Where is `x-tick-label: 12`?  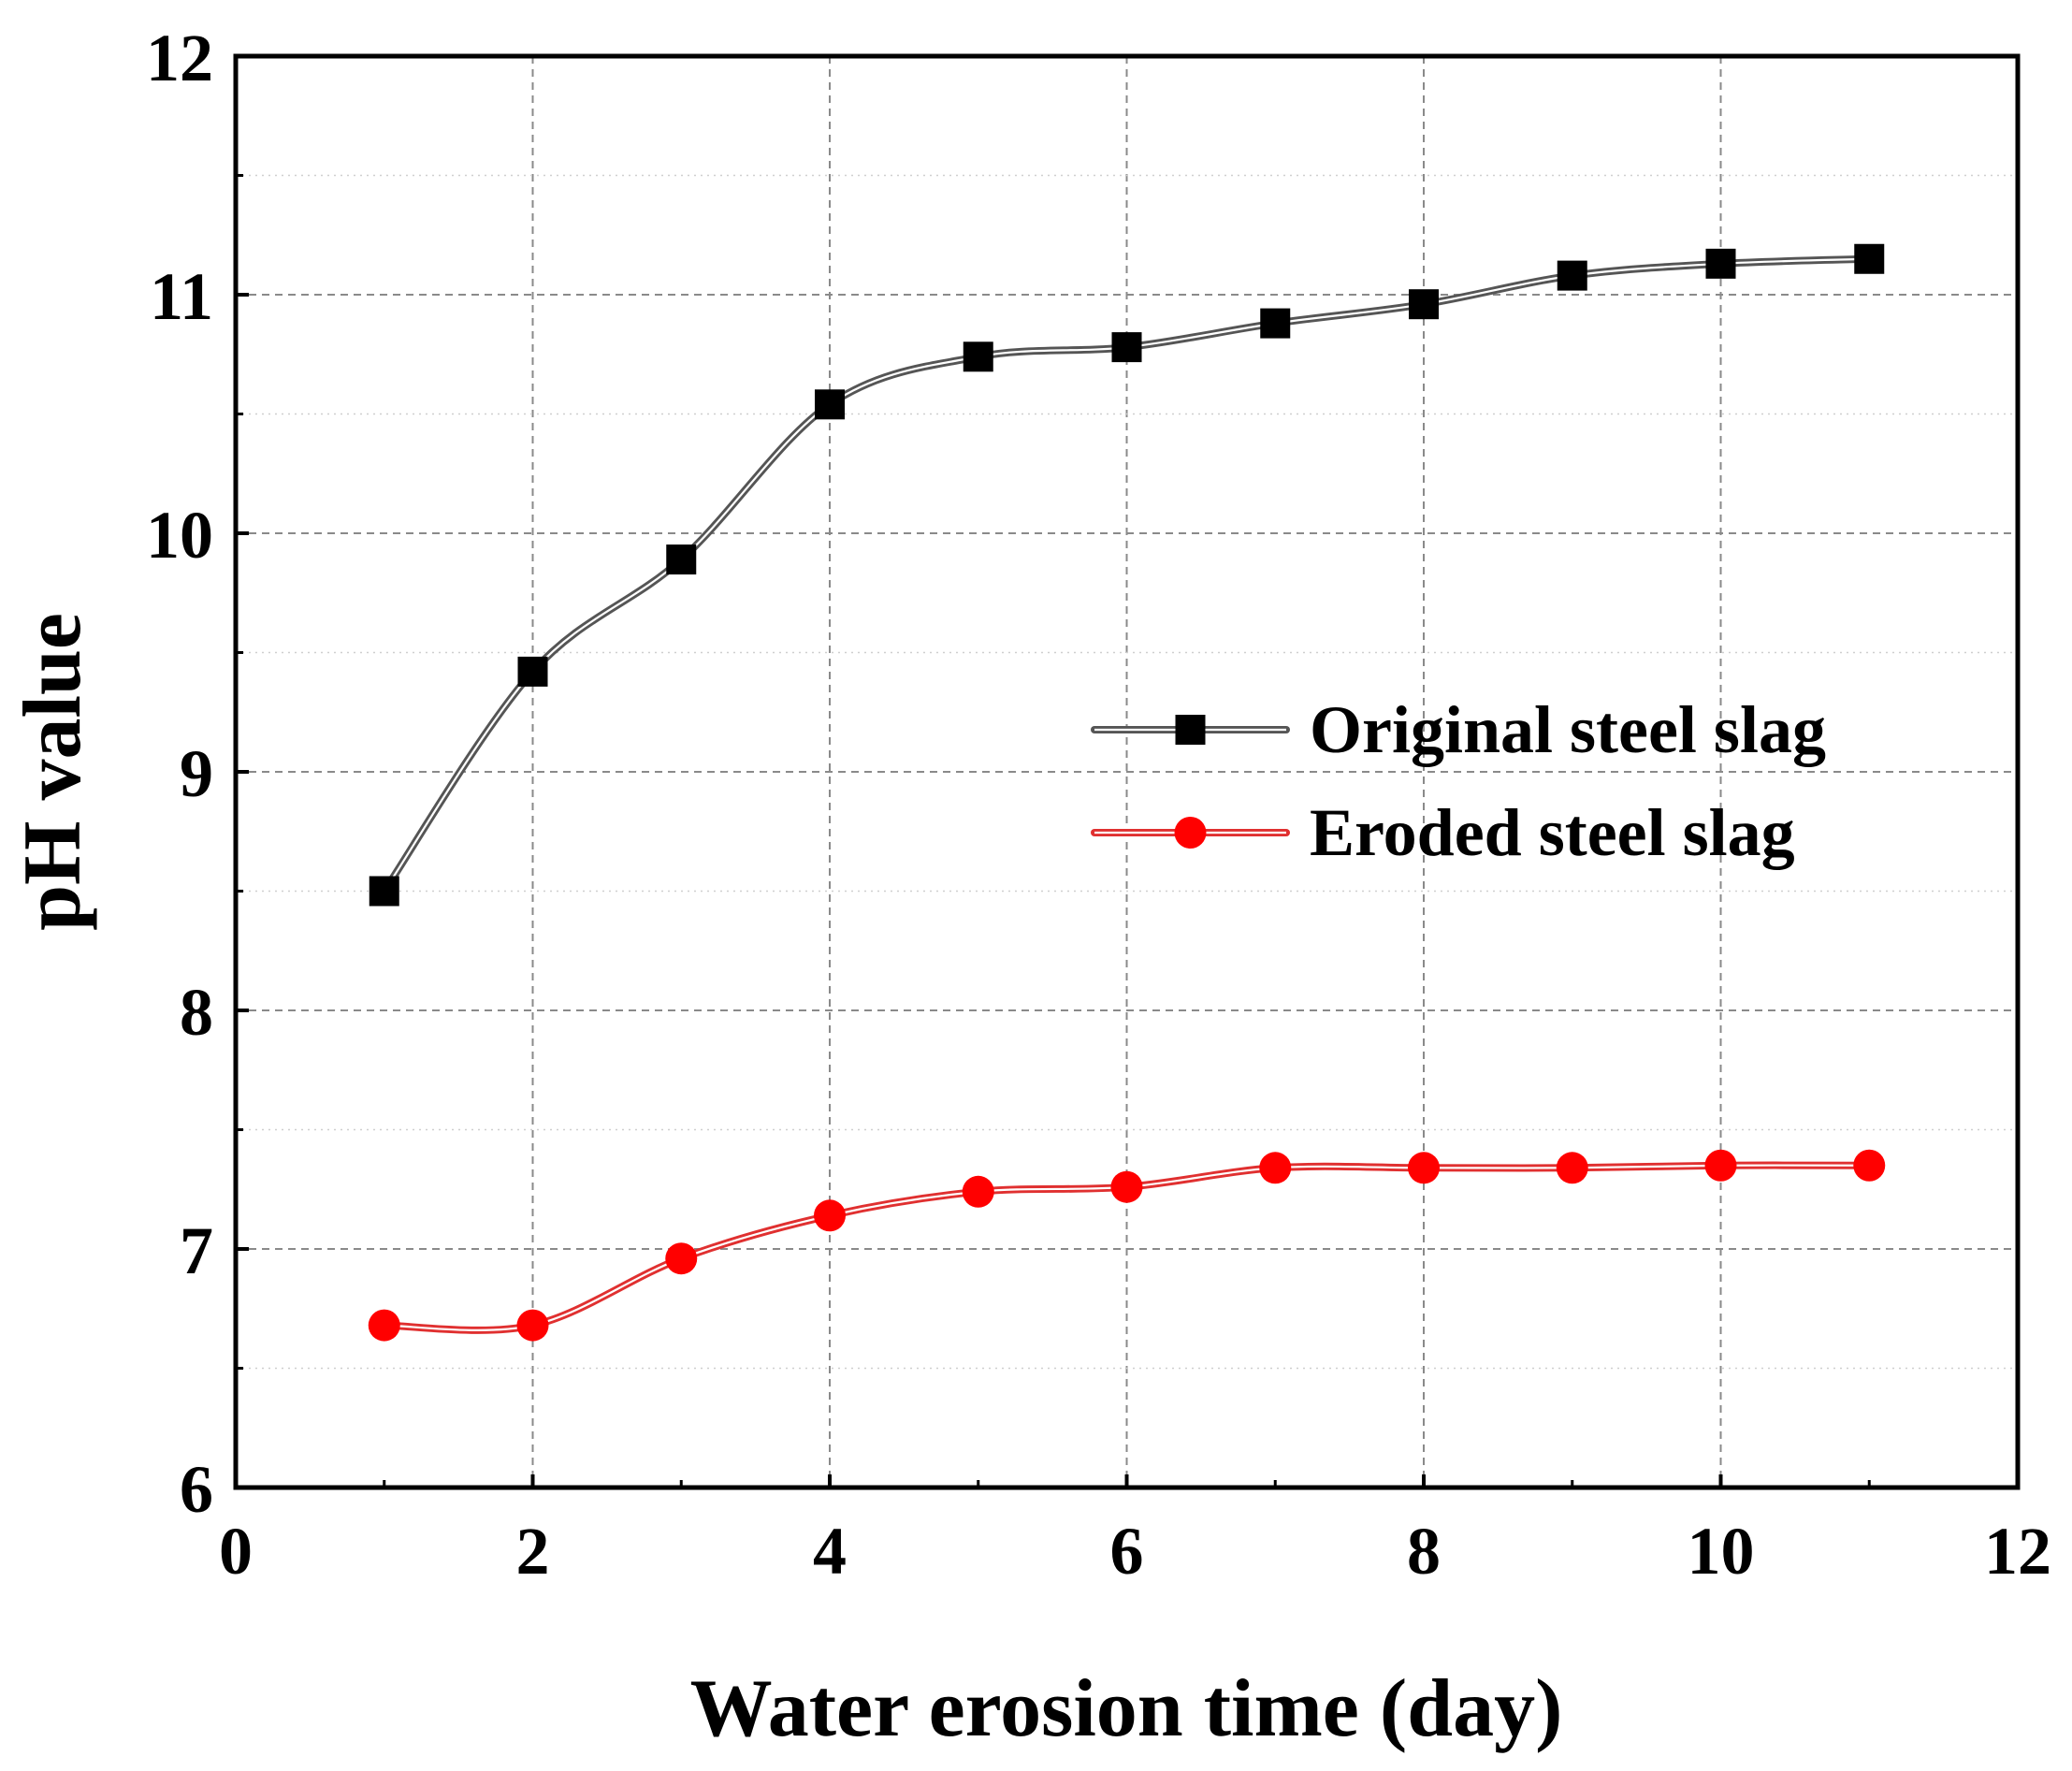
x-tick-label: 12 is located at coordinates (2018, 1552).